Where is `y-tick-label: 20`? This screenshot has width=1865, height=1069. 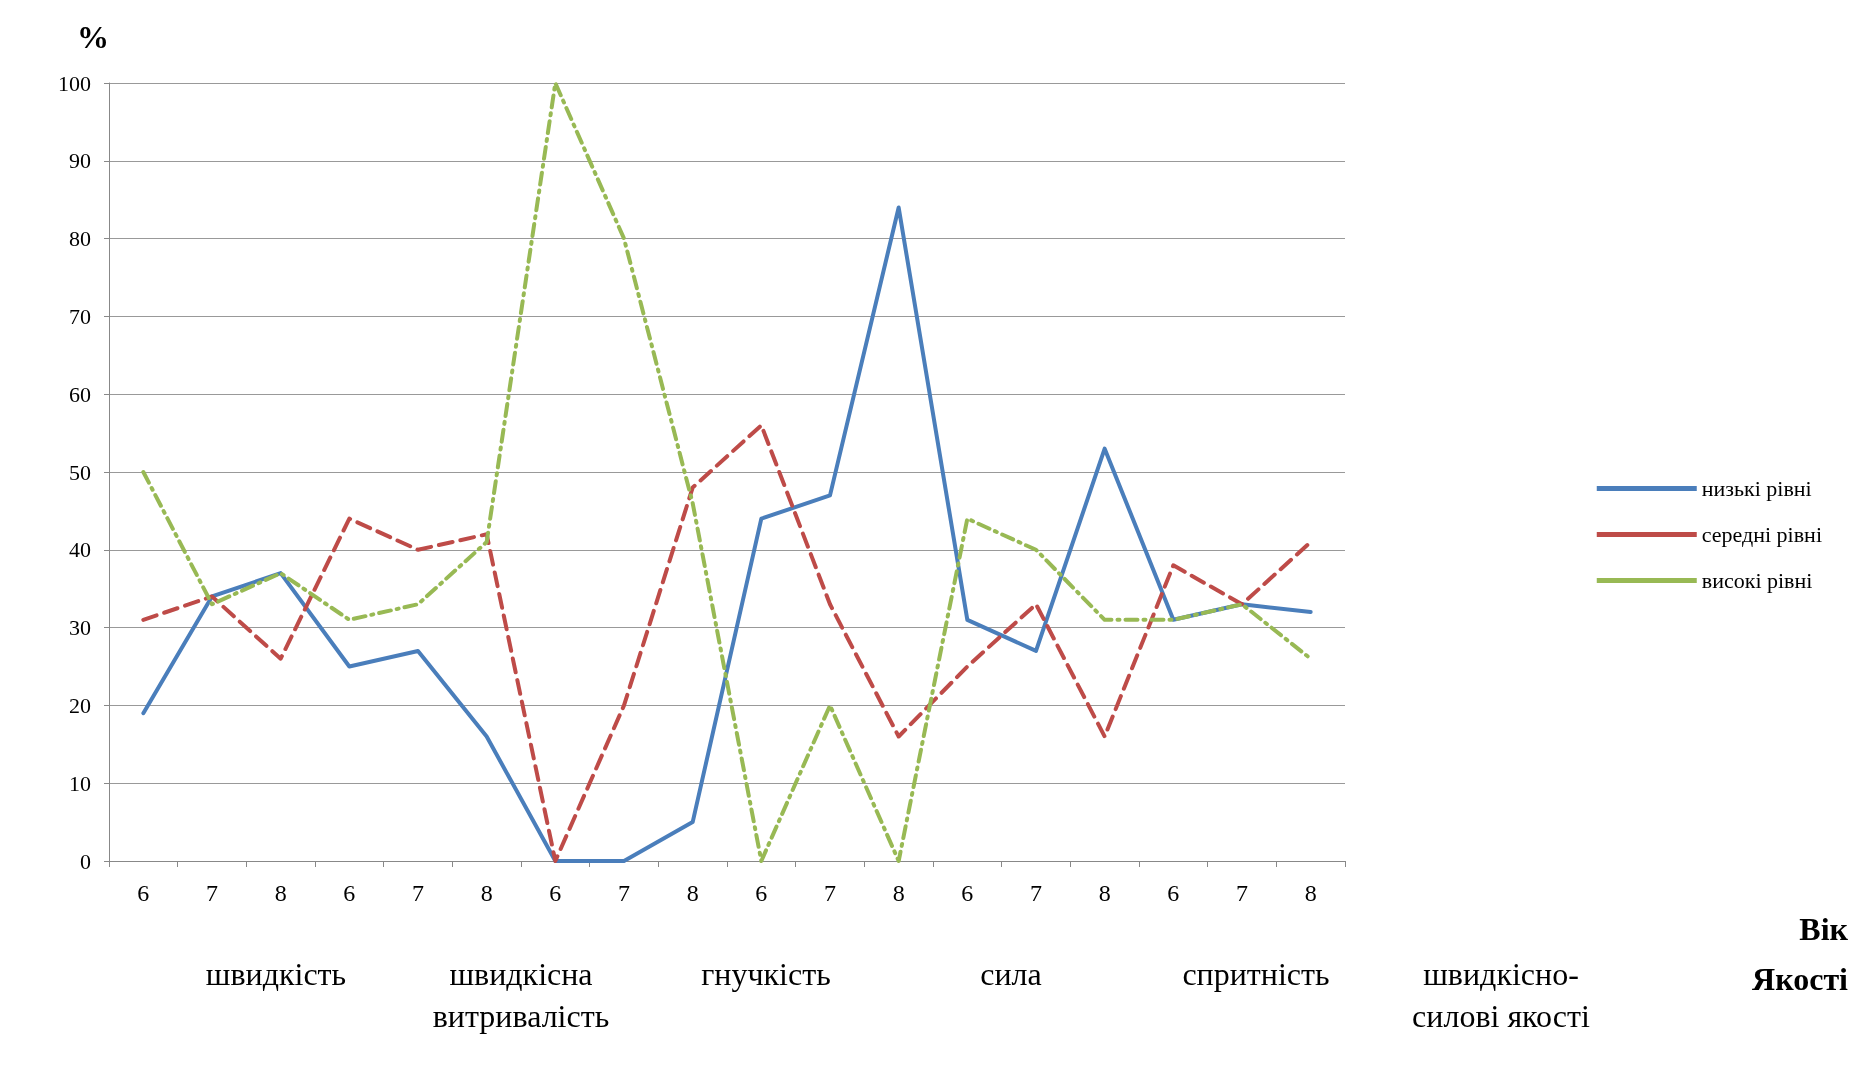
y-tick-label: 20 is located at coordinates (80, 705).